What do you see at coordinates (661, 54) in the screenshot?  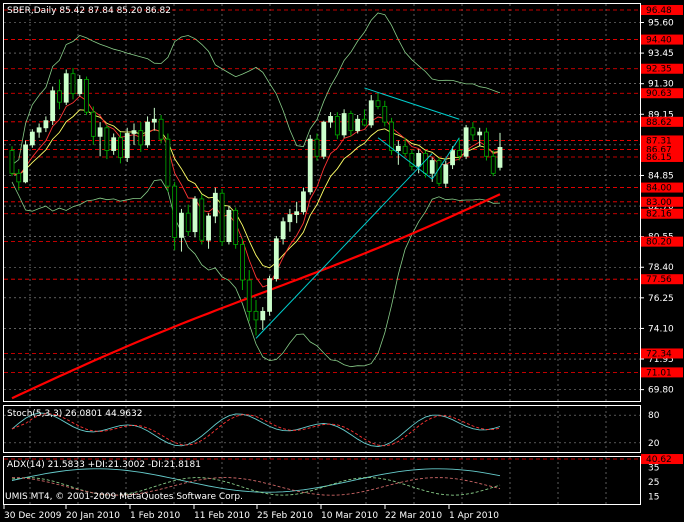 I see `price-tick-label: 93.45` at bounding box center [661, 54].